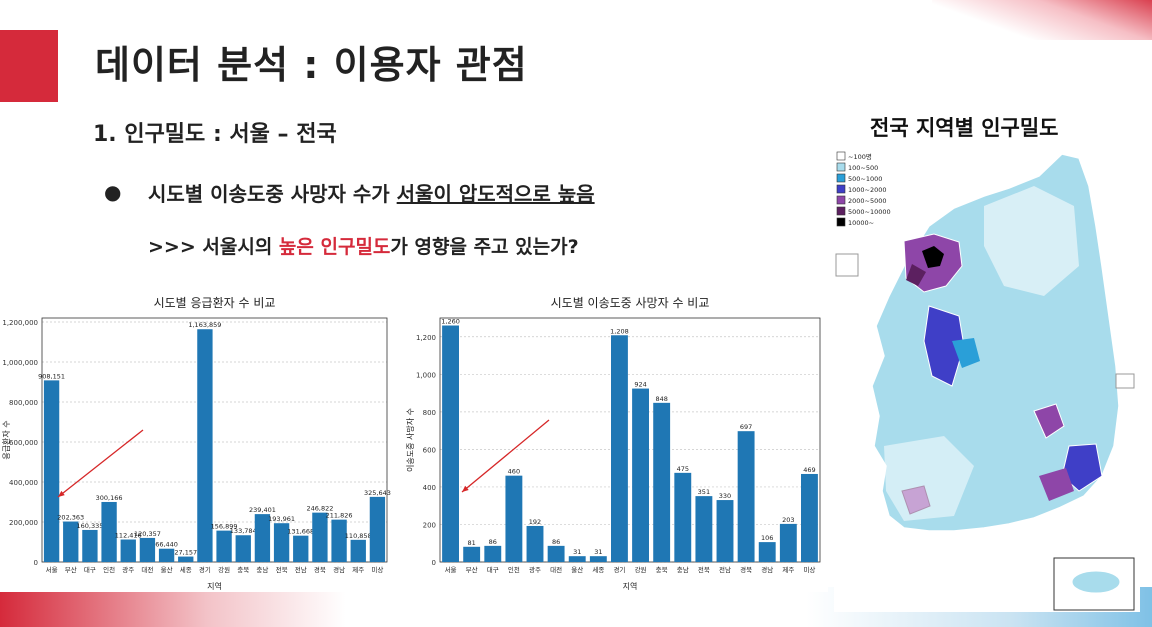  Describe the element at coordinates (311, 65) in the screenshot. I see `slide-title: 데이터 분석 : 이용자 관점` at that location.